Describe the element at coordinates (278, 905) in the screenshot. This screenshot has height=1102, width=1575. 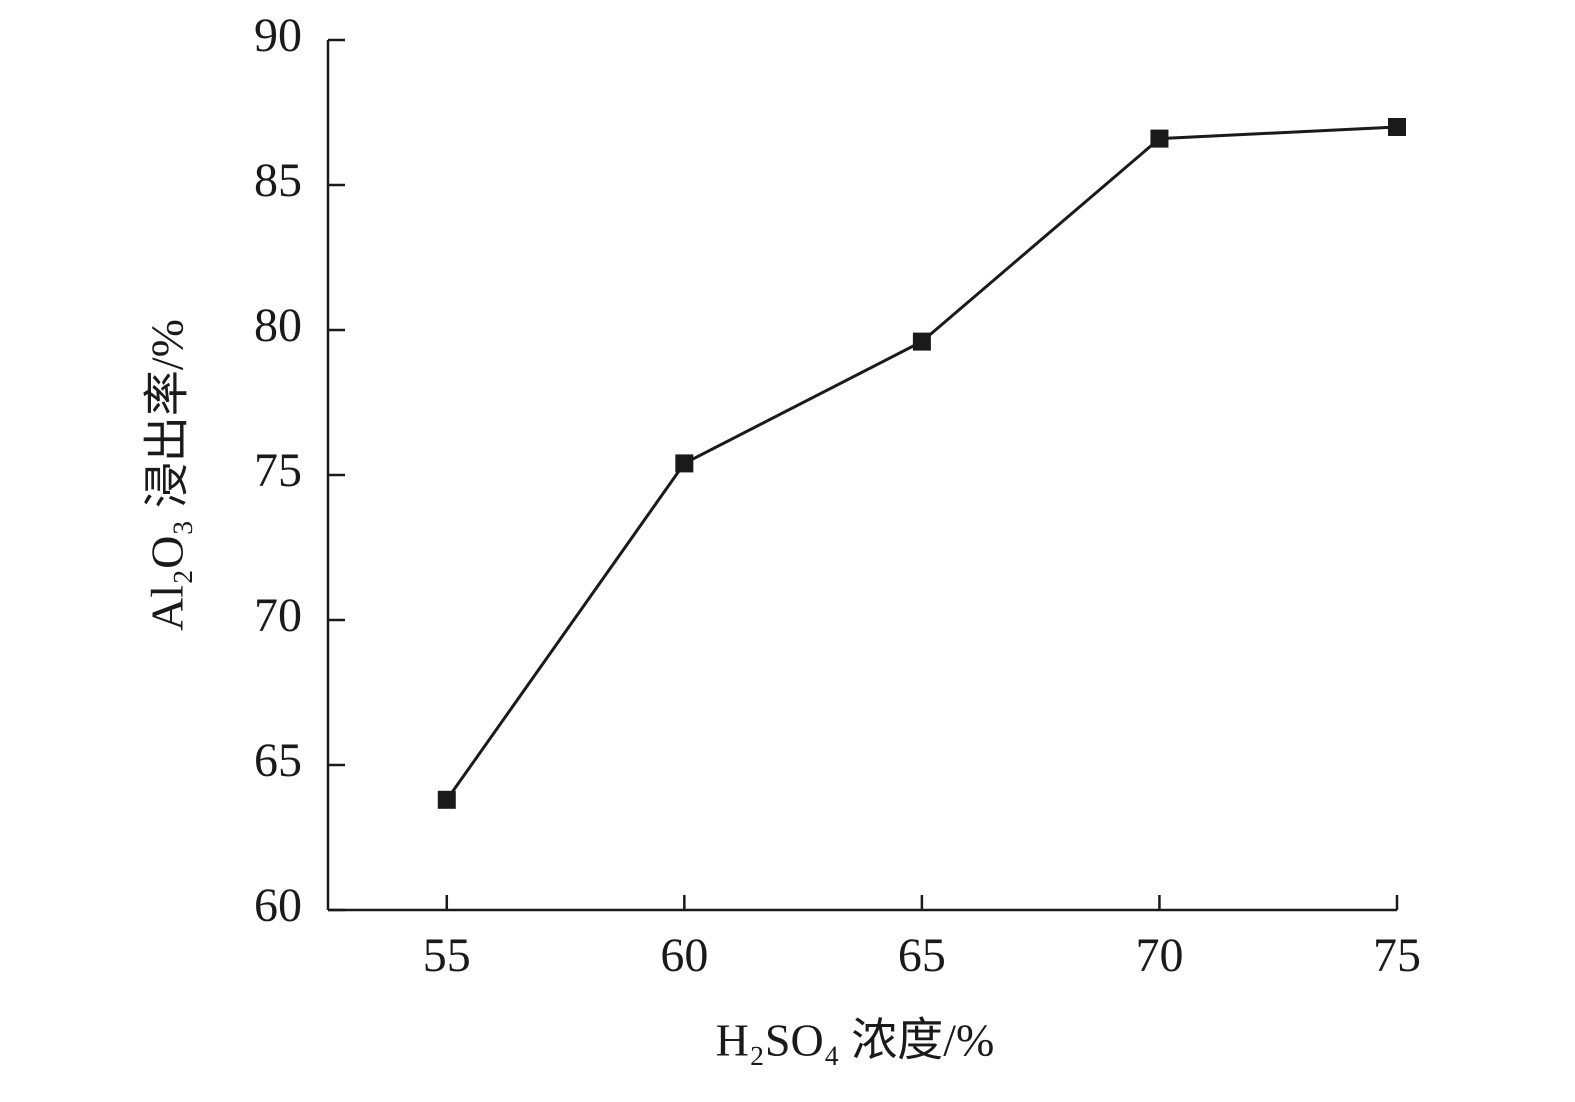
I see `y-tick-label: 60` at that location.